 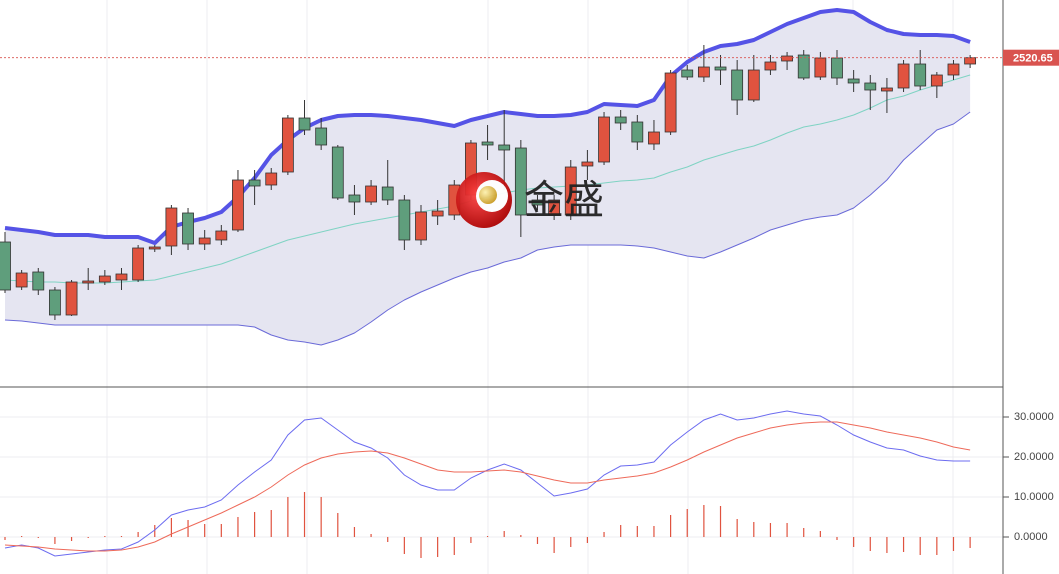 I want to click on y-tick-label: 30.0000, so click(x=1034, y=417).